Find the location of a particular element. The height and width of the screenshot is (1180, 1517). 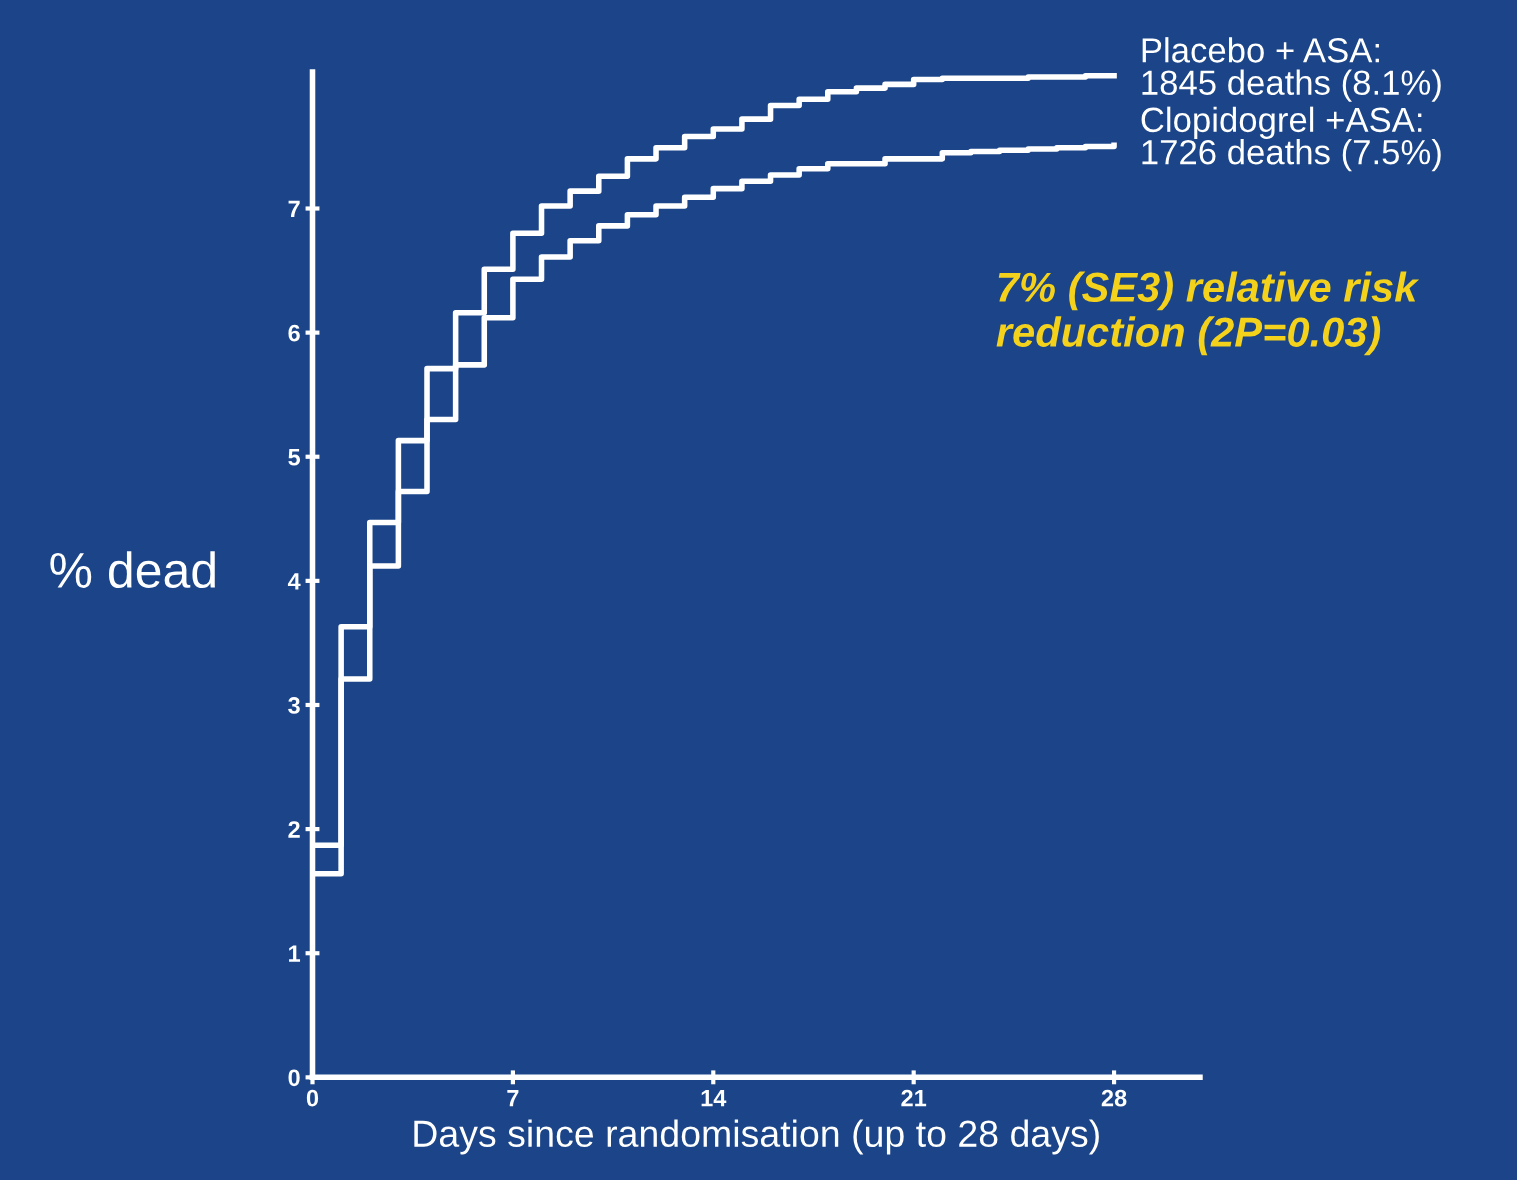

y-tick-label: 4 is located at coordinates (294, 581).